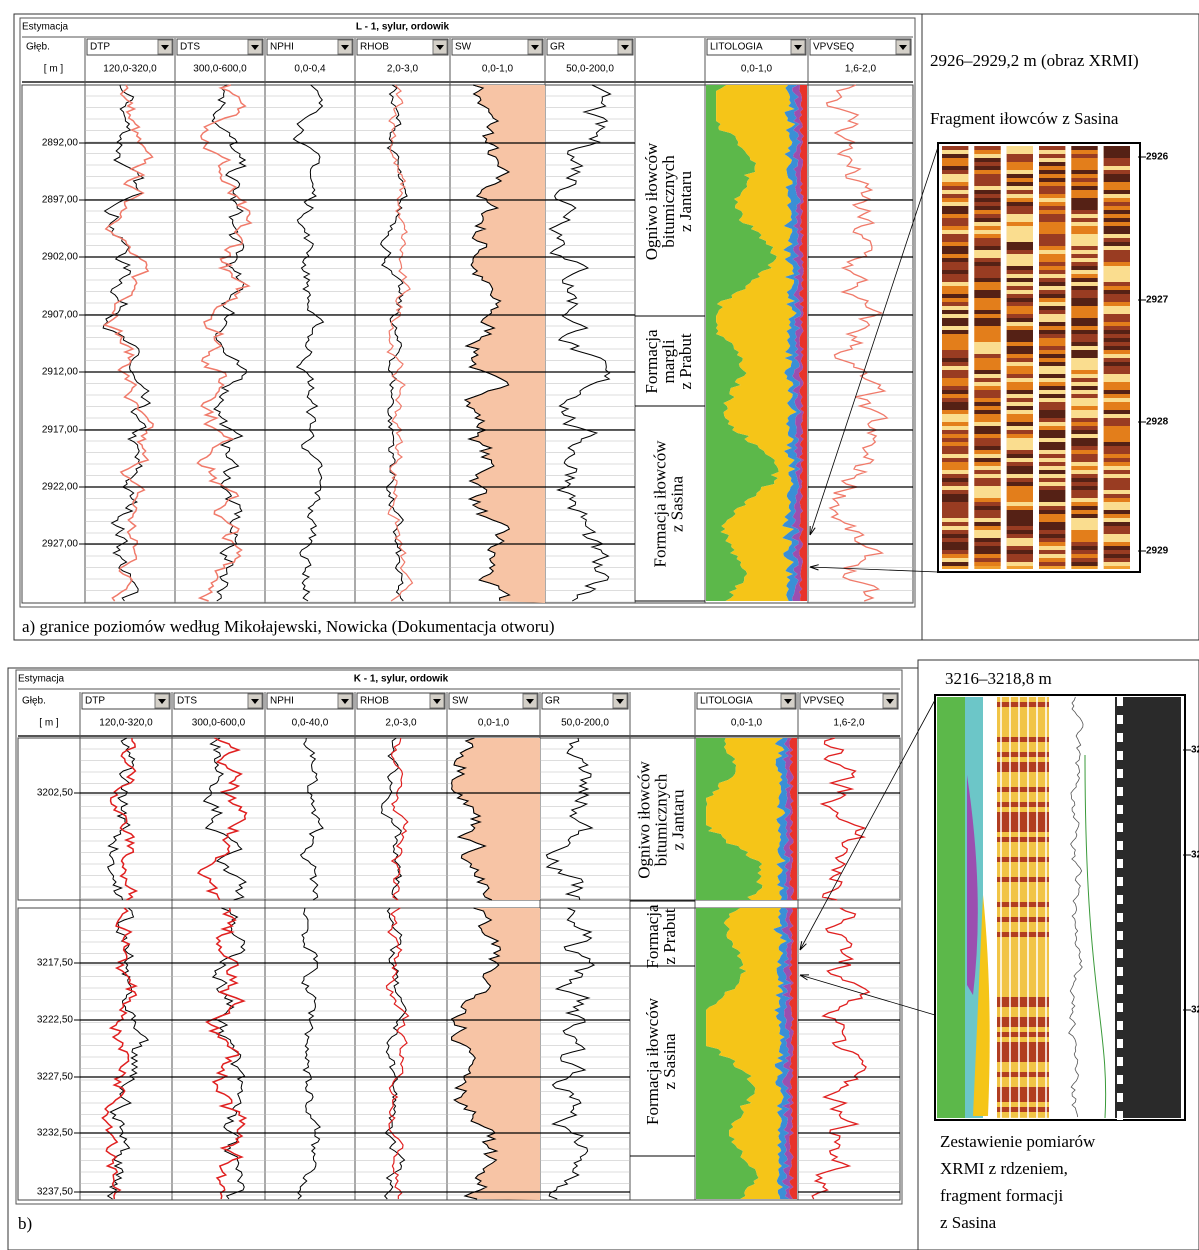 Image resolution: width=1199 pixels, height=1250 pixels. I want to click on column-range: 2,0-3,0, so click(401, 723).